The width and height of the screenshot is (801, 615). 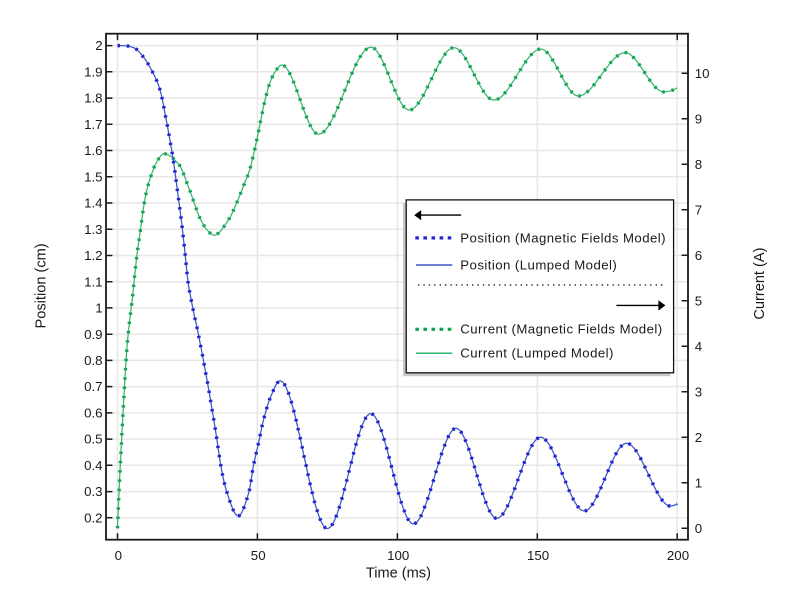 What do you see at coordinates (93, 203) in the screenshot?
I see `svg-text: 1.4` at bounding box center [93, 203].